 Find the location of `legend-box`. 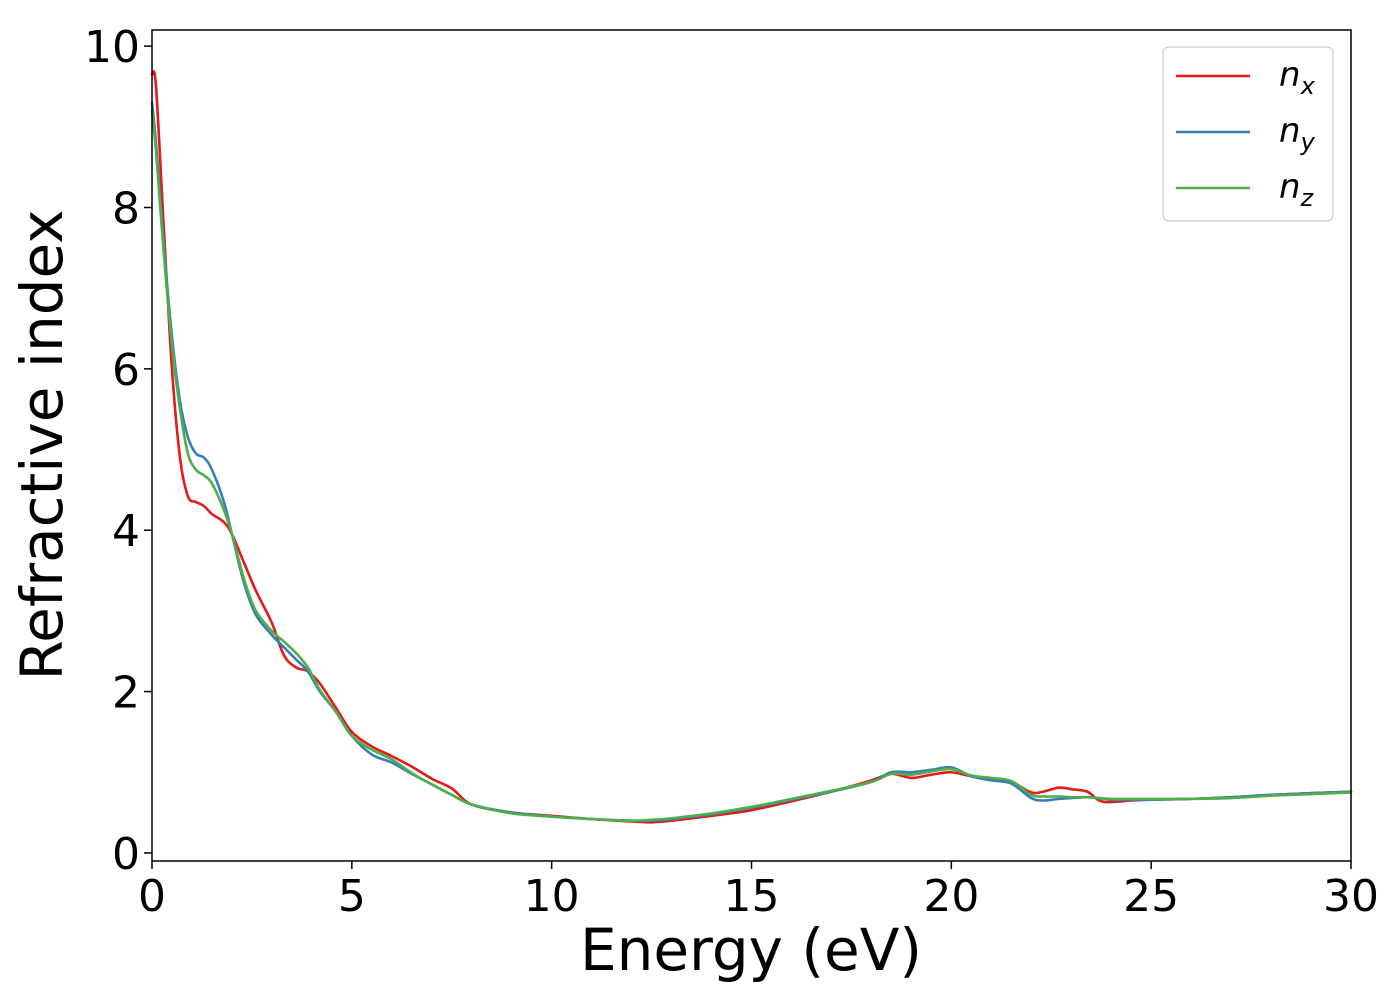

legend-box is located at coordinates (1248, 134).